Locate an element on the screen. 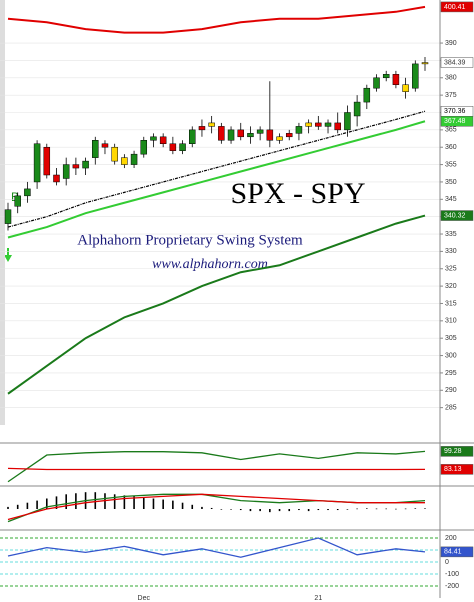 The image size is (474, 602). price-label: 400.41 is located at coordinates (455, 7).